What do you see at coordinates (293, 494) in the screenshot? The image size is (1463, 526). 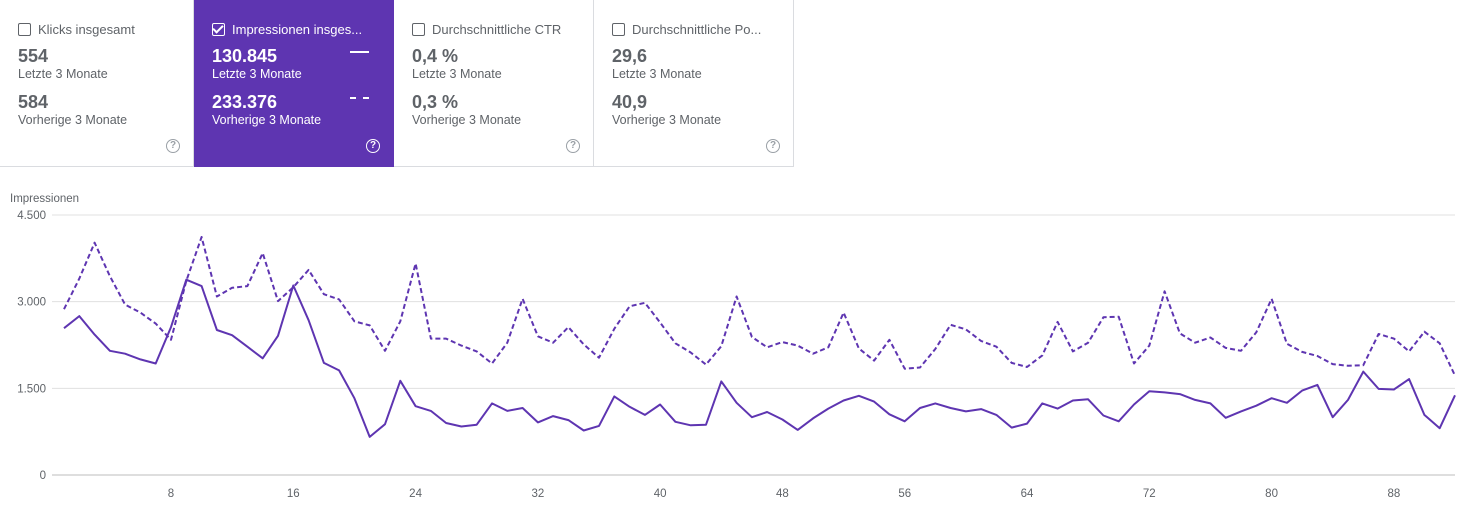 I see `x-tick-label: 16` at bounding box center [293, 494].